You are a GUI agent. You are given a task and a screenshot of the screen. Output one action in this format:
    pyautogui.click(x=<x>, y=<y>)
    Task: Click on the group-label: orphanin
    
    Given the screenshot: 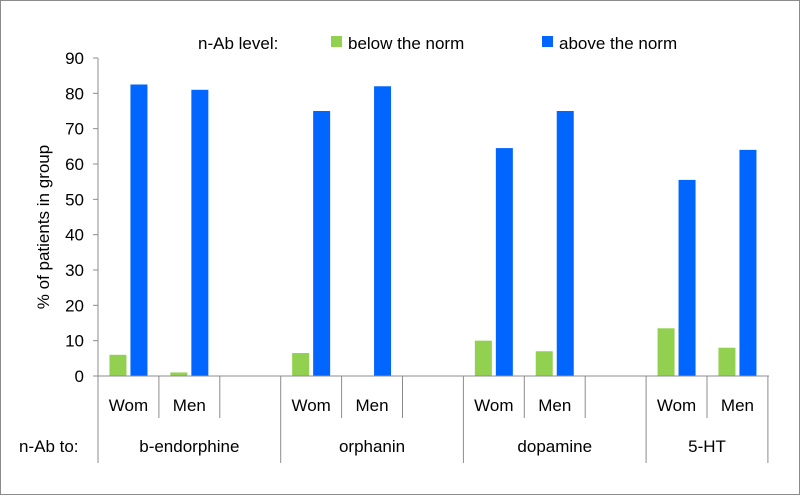 What is the action you would take?
    pyautogui.click(x=372, y=446)
    